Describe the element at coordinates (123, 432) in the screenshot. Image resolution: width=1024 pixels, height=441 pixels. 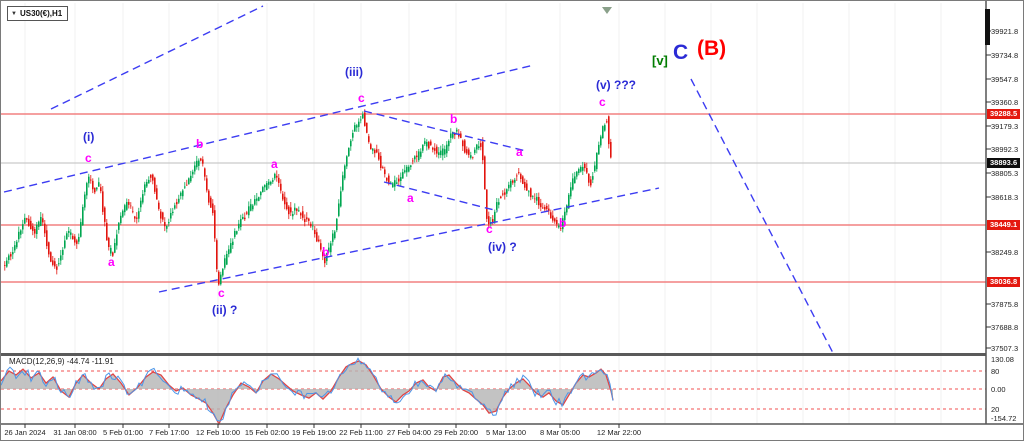
I see `time-axis-label: 5 Feb 01:00` at that location.